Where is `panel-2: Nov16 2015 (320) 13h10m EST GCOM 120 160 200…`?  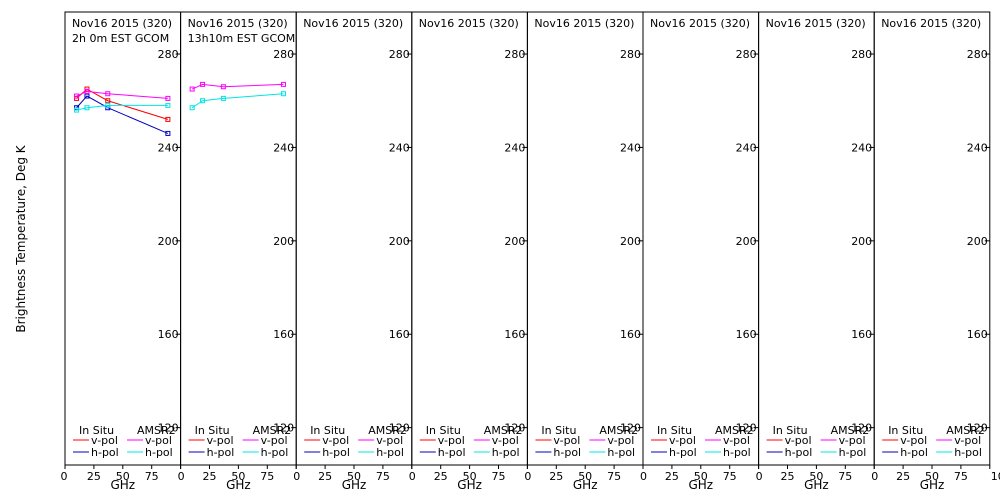
panel-2: Nov16 2015 (320) 13h10m EST GCOM 120 160 200… is located at coordinates (237, 251).